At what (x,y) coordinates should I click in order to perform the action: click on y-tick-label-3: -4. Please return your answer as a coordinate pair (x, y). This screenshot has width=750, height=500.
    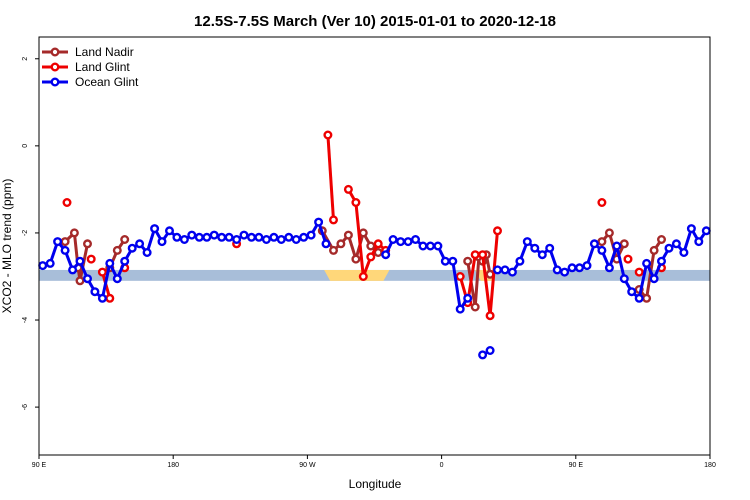
    Looking at the image, I should click on (25, 320).